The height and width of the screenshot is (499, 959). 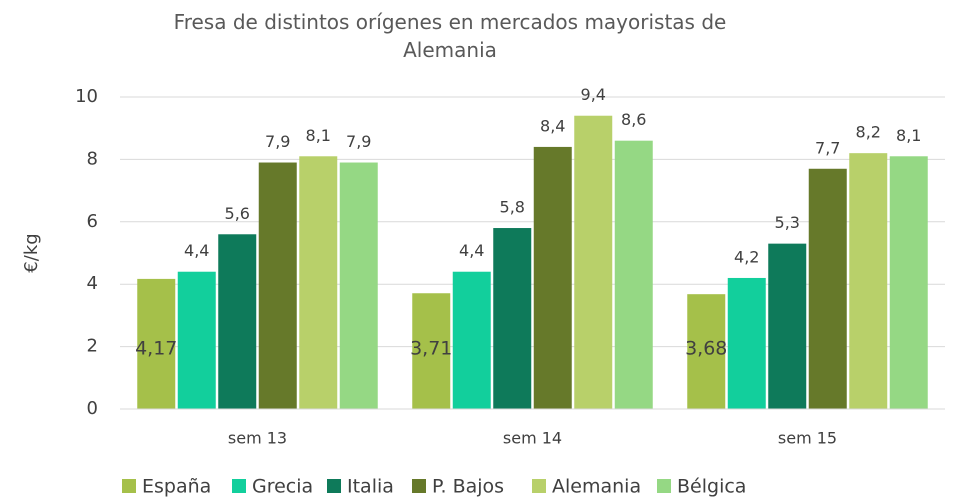 I want to click on legend-label: Alemania, so click(x=596, y=487).